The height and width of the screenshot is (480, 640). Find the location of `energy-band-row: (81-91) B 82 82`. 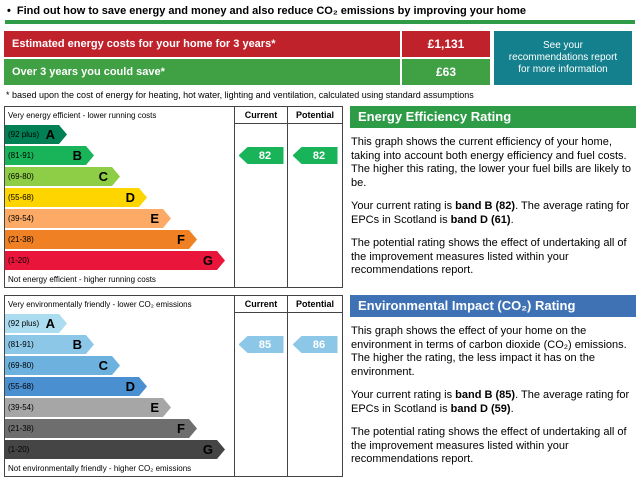

energy-band-row: (81-91) B 82 82 is located at coordinates (173, 155).